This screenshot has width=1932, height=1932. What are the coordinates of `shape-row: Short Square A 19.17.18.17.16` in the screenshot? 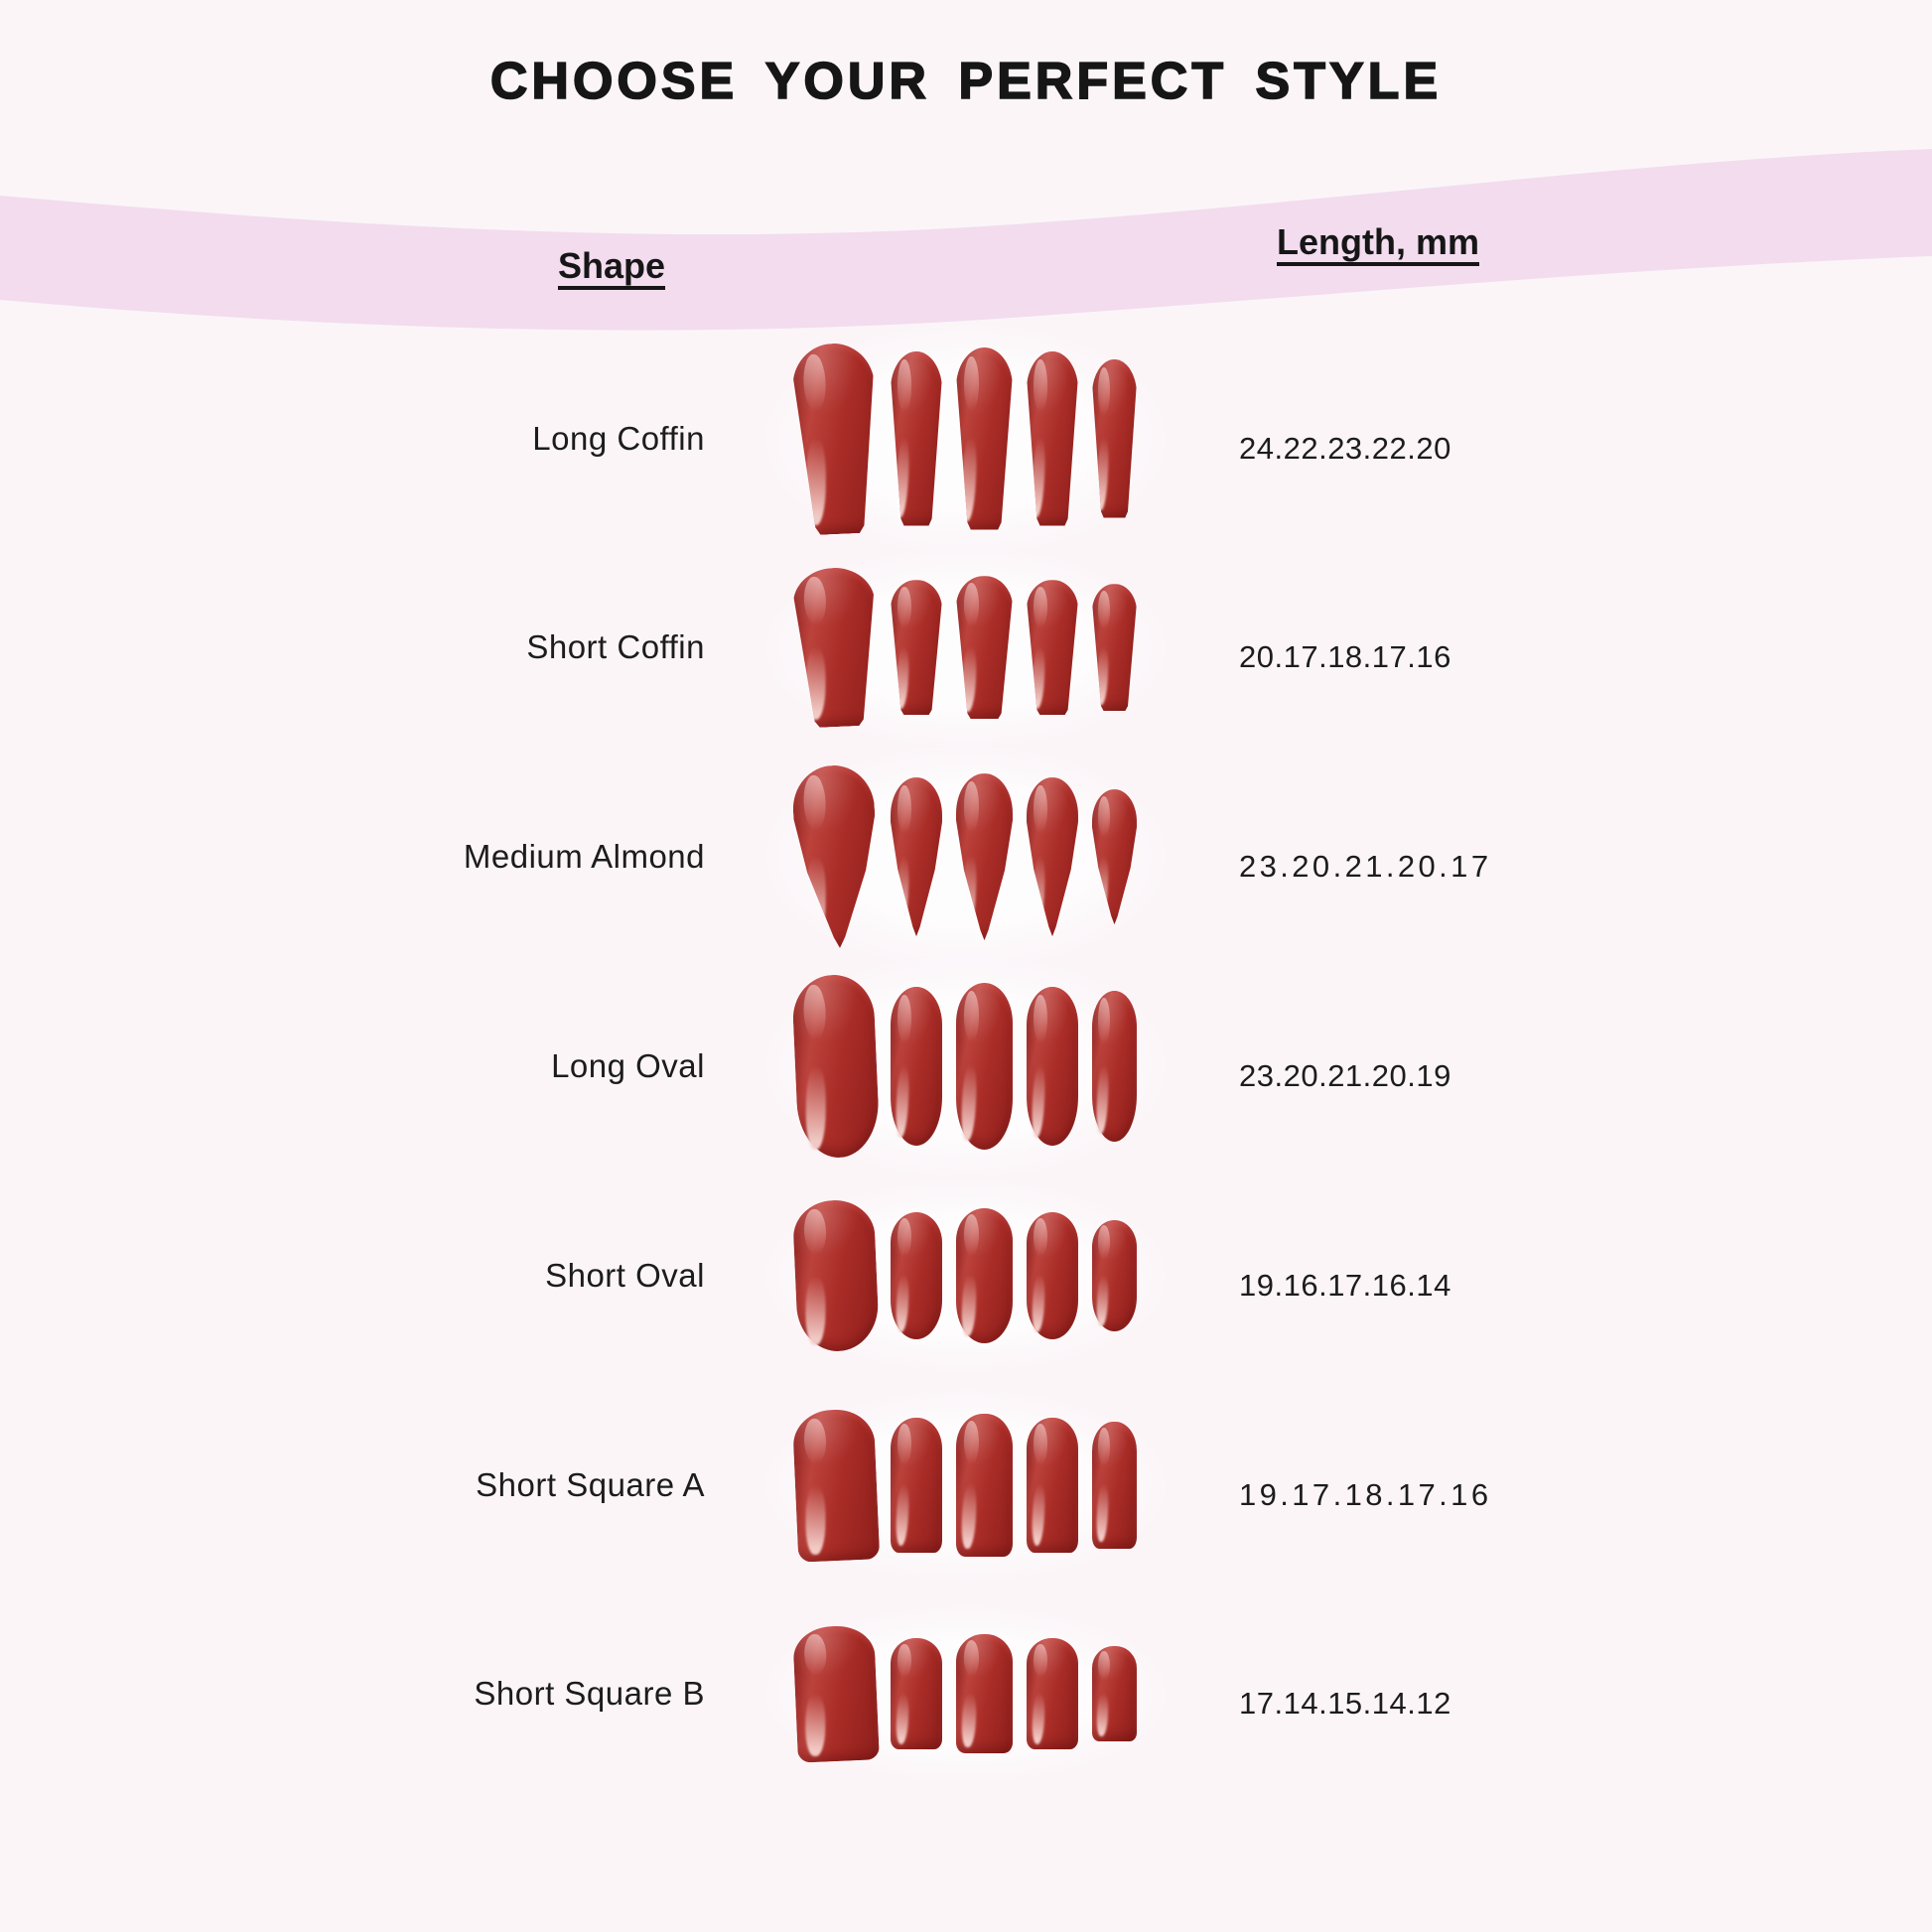 It's located at (966, 1485).